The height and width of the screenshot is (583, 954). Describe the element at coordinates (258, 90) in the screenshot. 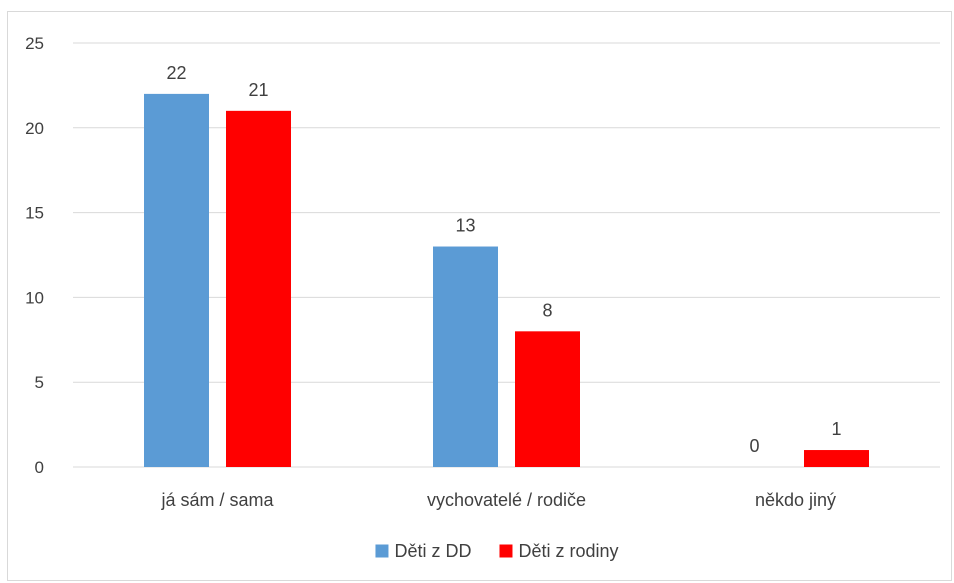

I see `data-label: 21` at that location.